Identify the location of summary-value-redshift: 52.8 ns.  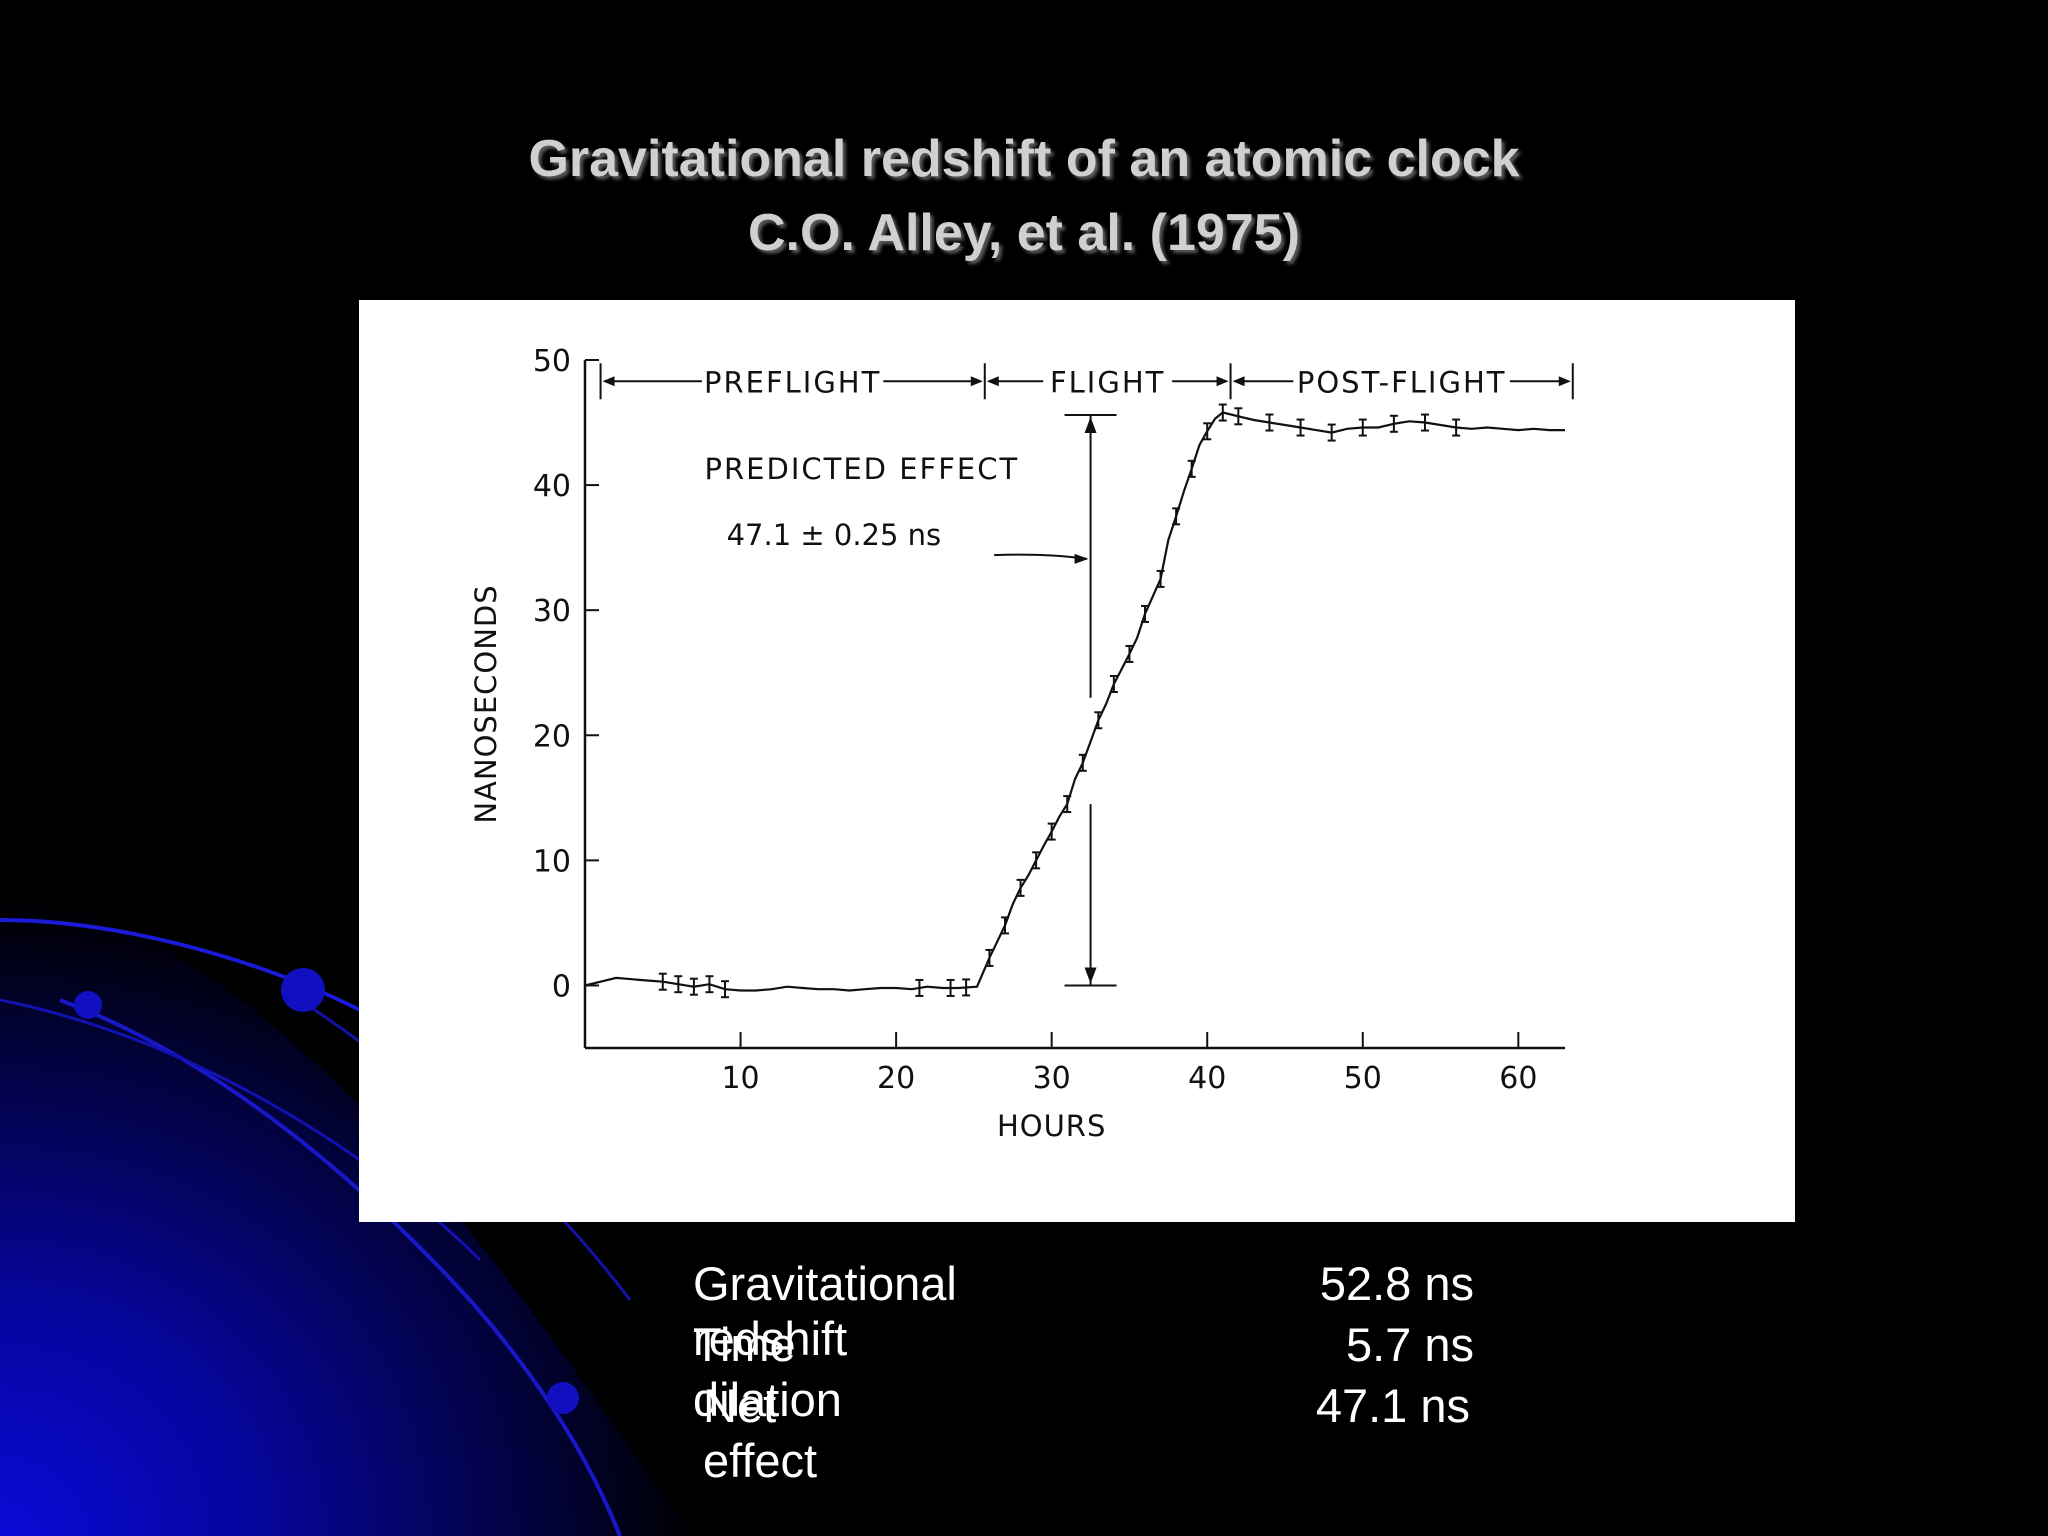
(1396, 1283).